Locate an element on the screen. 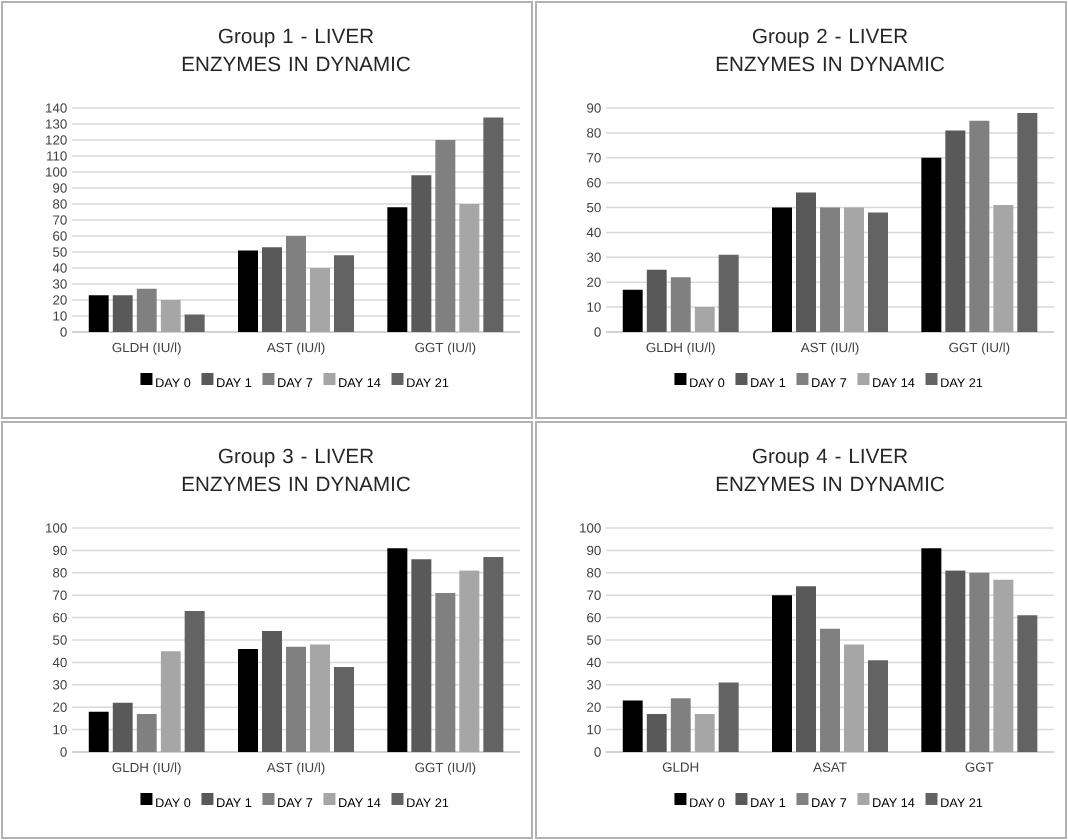 This screenshot has width=1068, height=840. x-tick-label: GLDH is located at coordinates (680, 767).